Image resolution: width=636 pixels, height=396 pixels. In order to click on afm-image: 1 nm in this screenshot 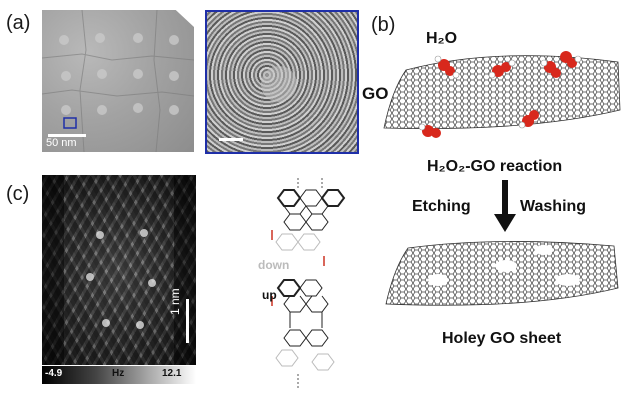, I will do `click(119, 270)`.